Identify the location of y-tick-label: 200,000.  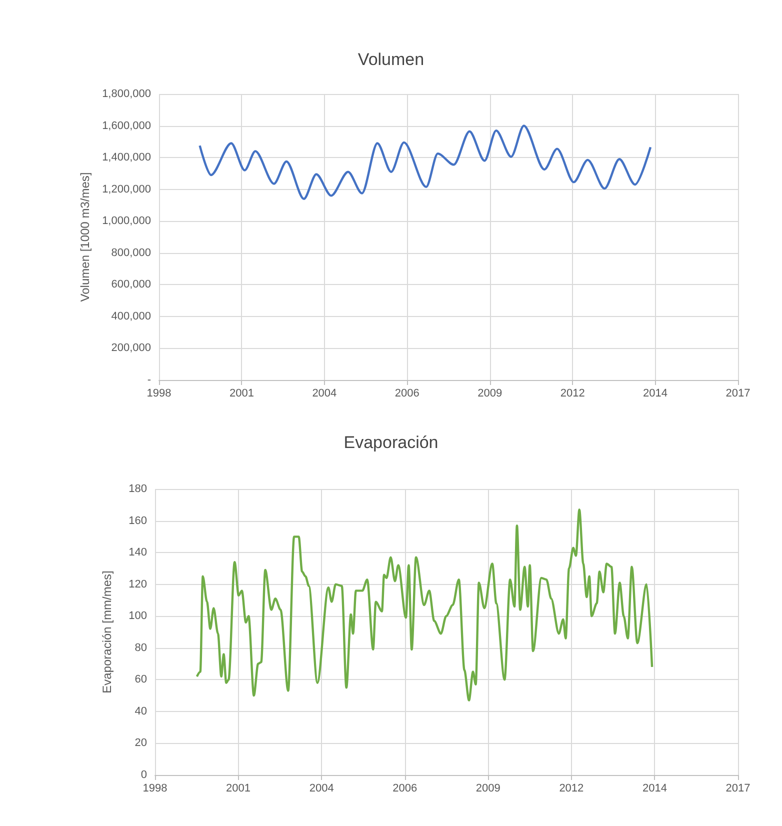
(131, 348).